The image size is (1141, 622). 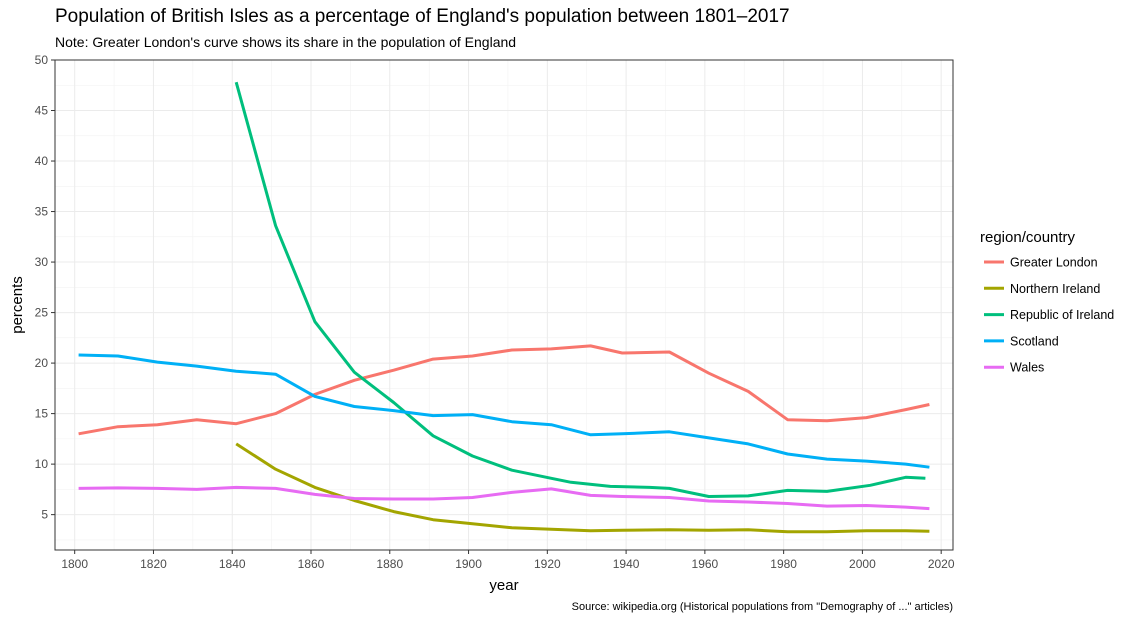 I want to click on y-tick-label: 40, so click(x=42, y=161).